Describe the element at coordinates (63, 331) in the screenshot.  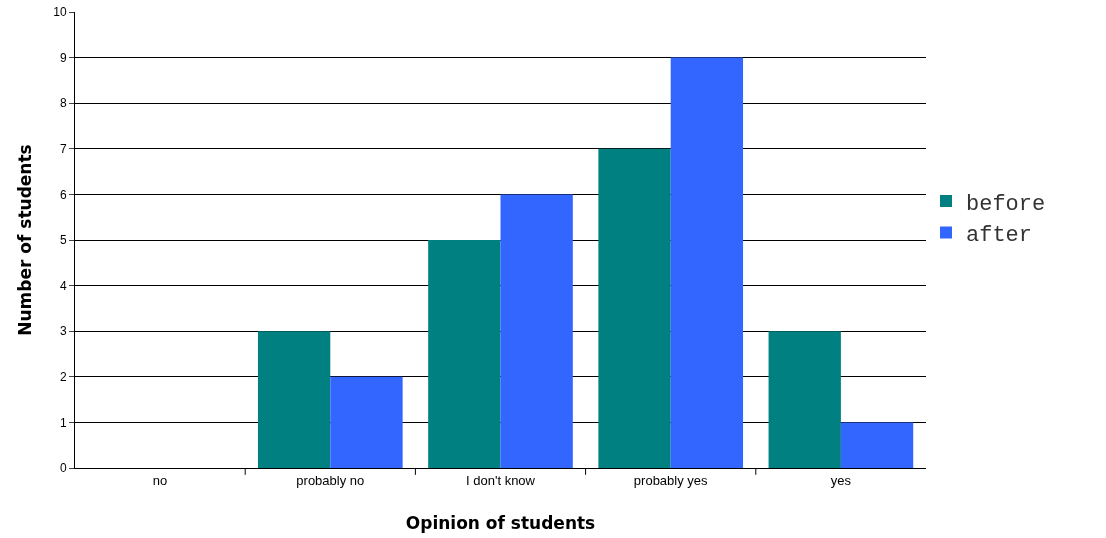
I see `y-tick-label: 3` at that location.